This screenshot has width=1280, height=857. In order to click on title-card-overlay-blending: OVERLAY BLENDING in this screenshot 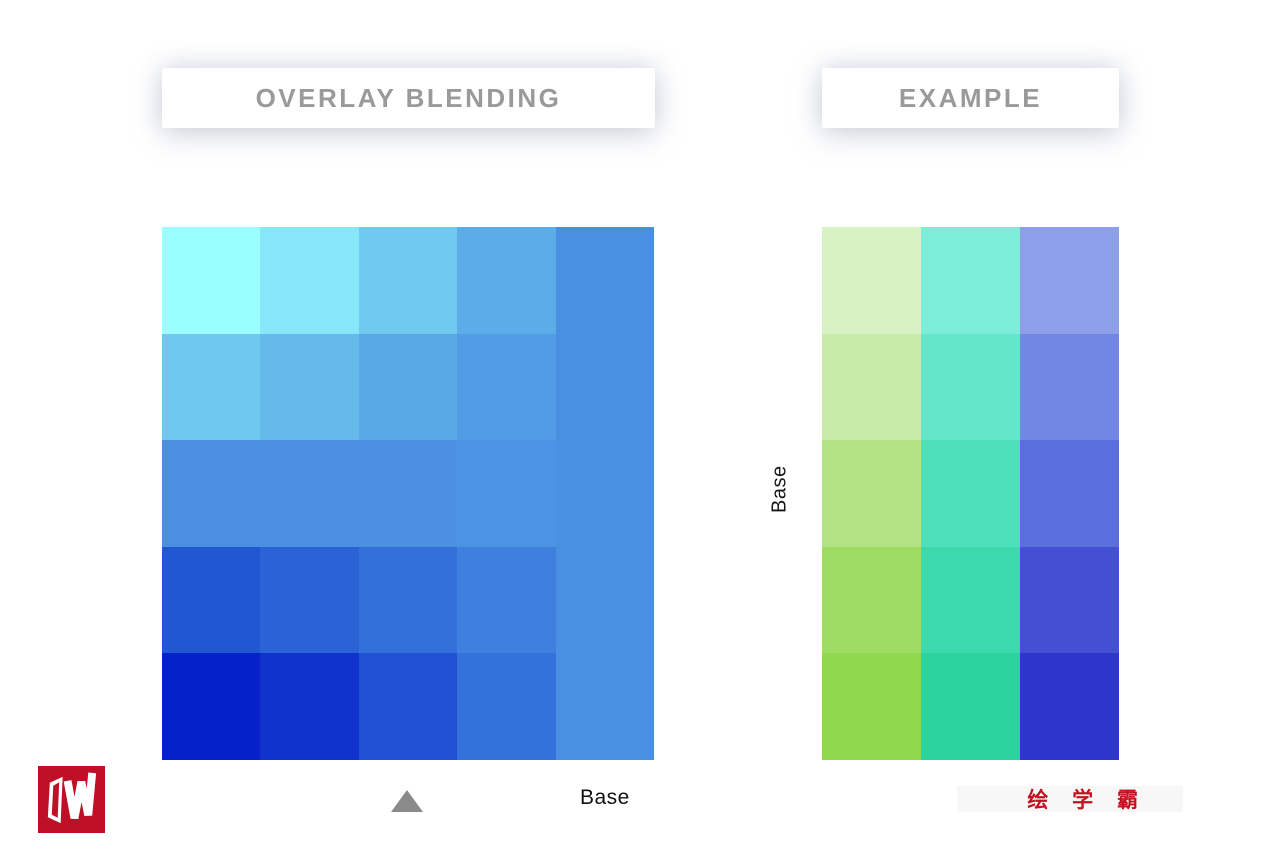, I will do `click(408, 98)`.